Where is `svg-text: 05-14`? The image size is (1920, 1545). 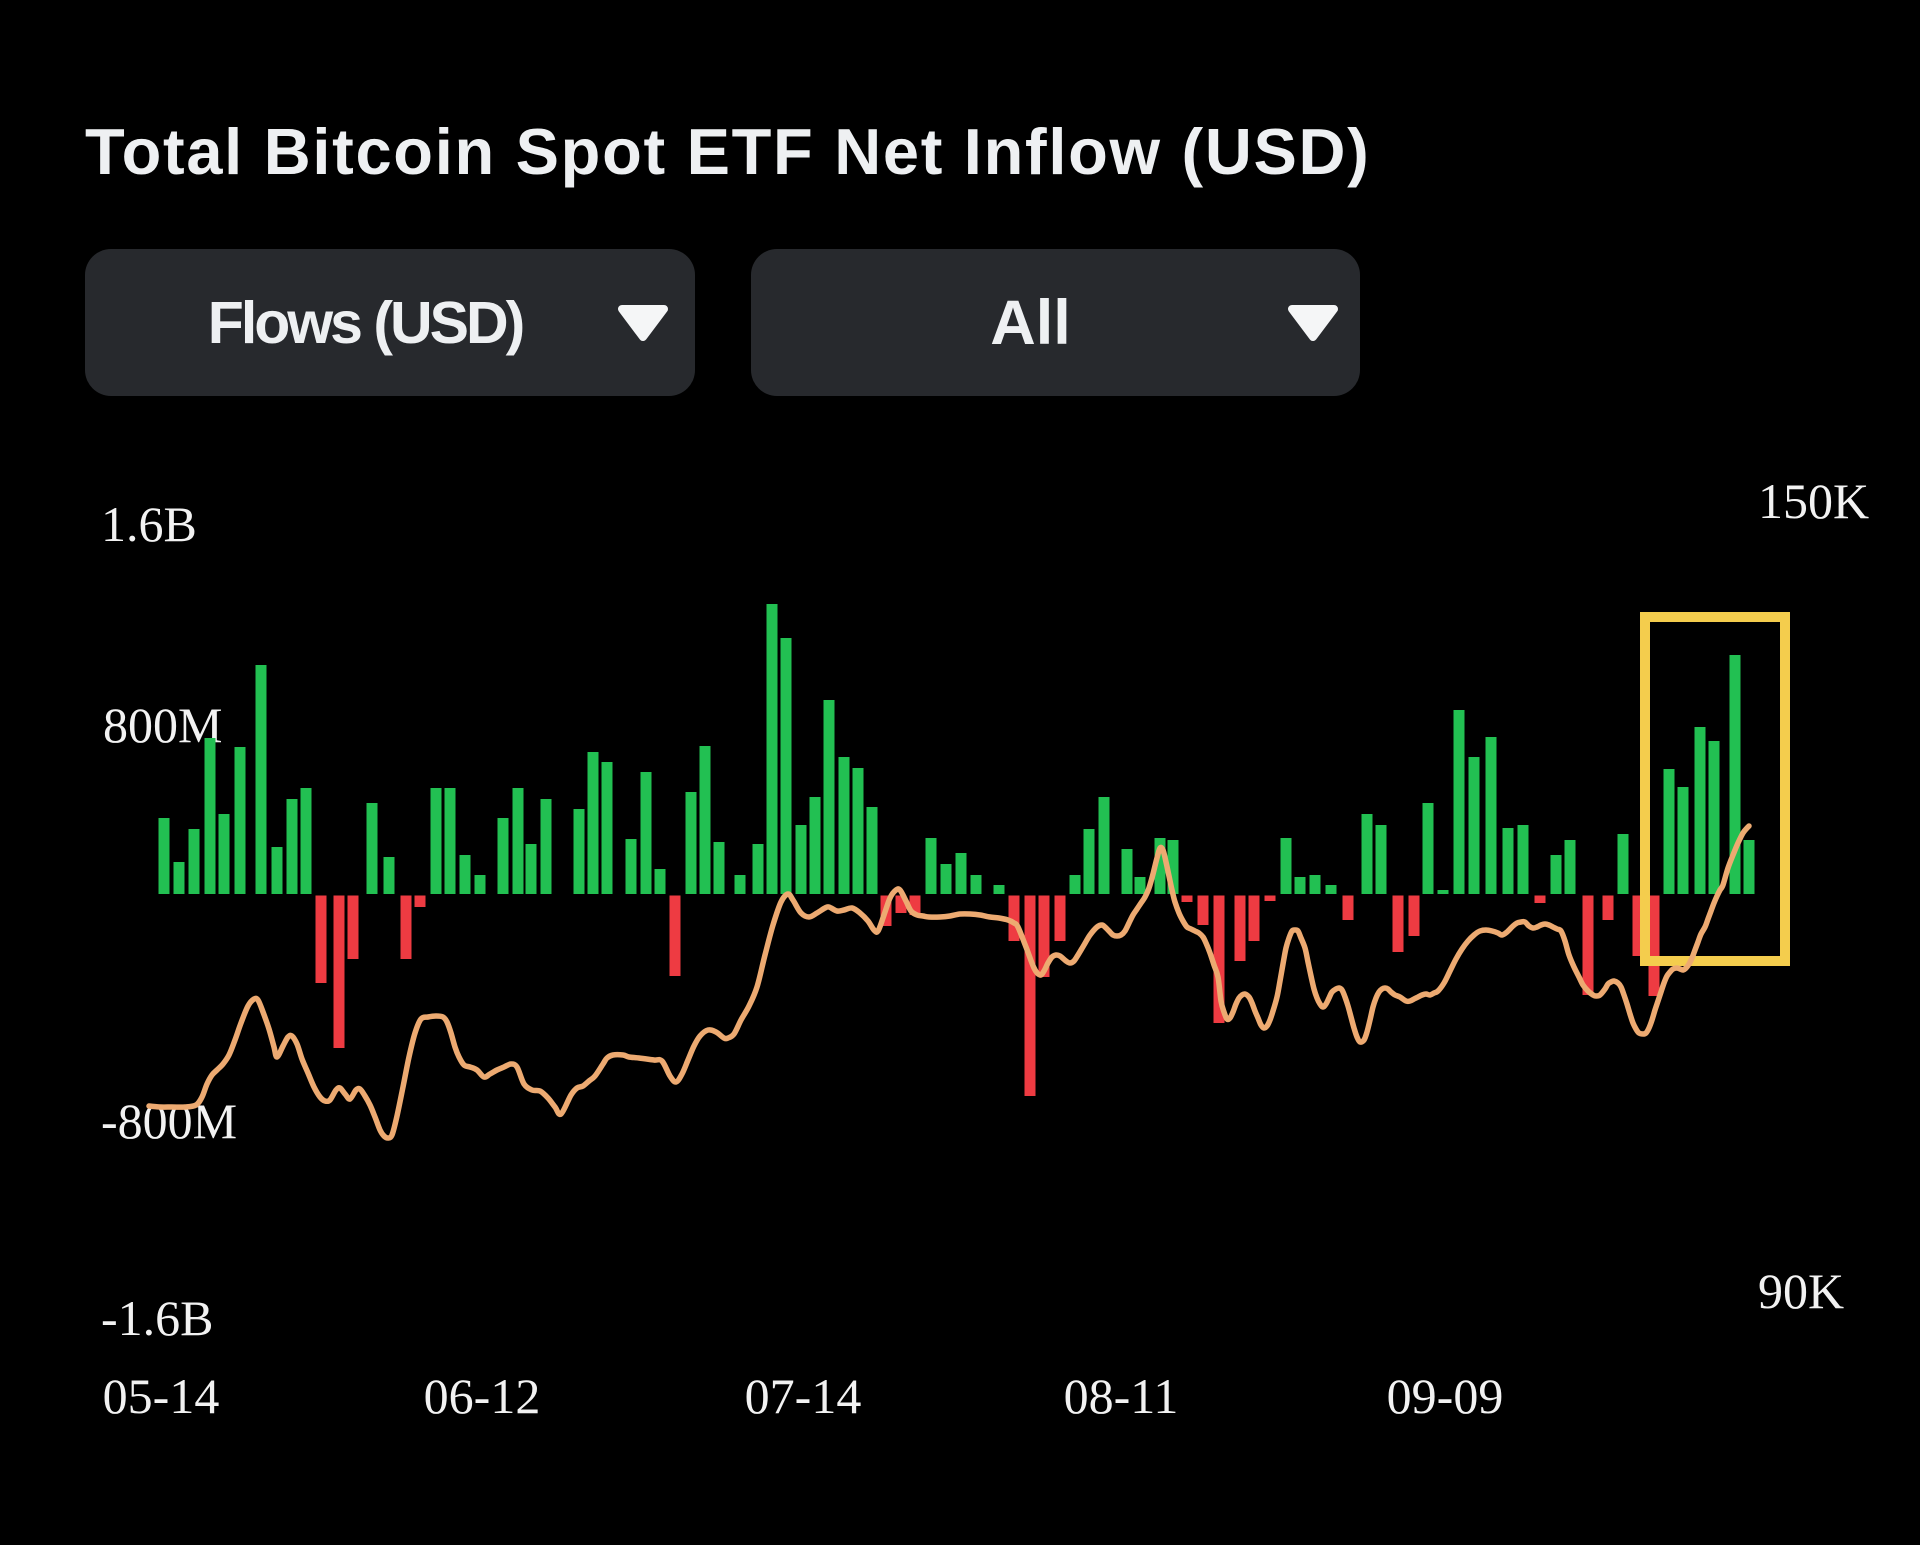 svg-text: 05-14 is located at coordinates (161, 1396).